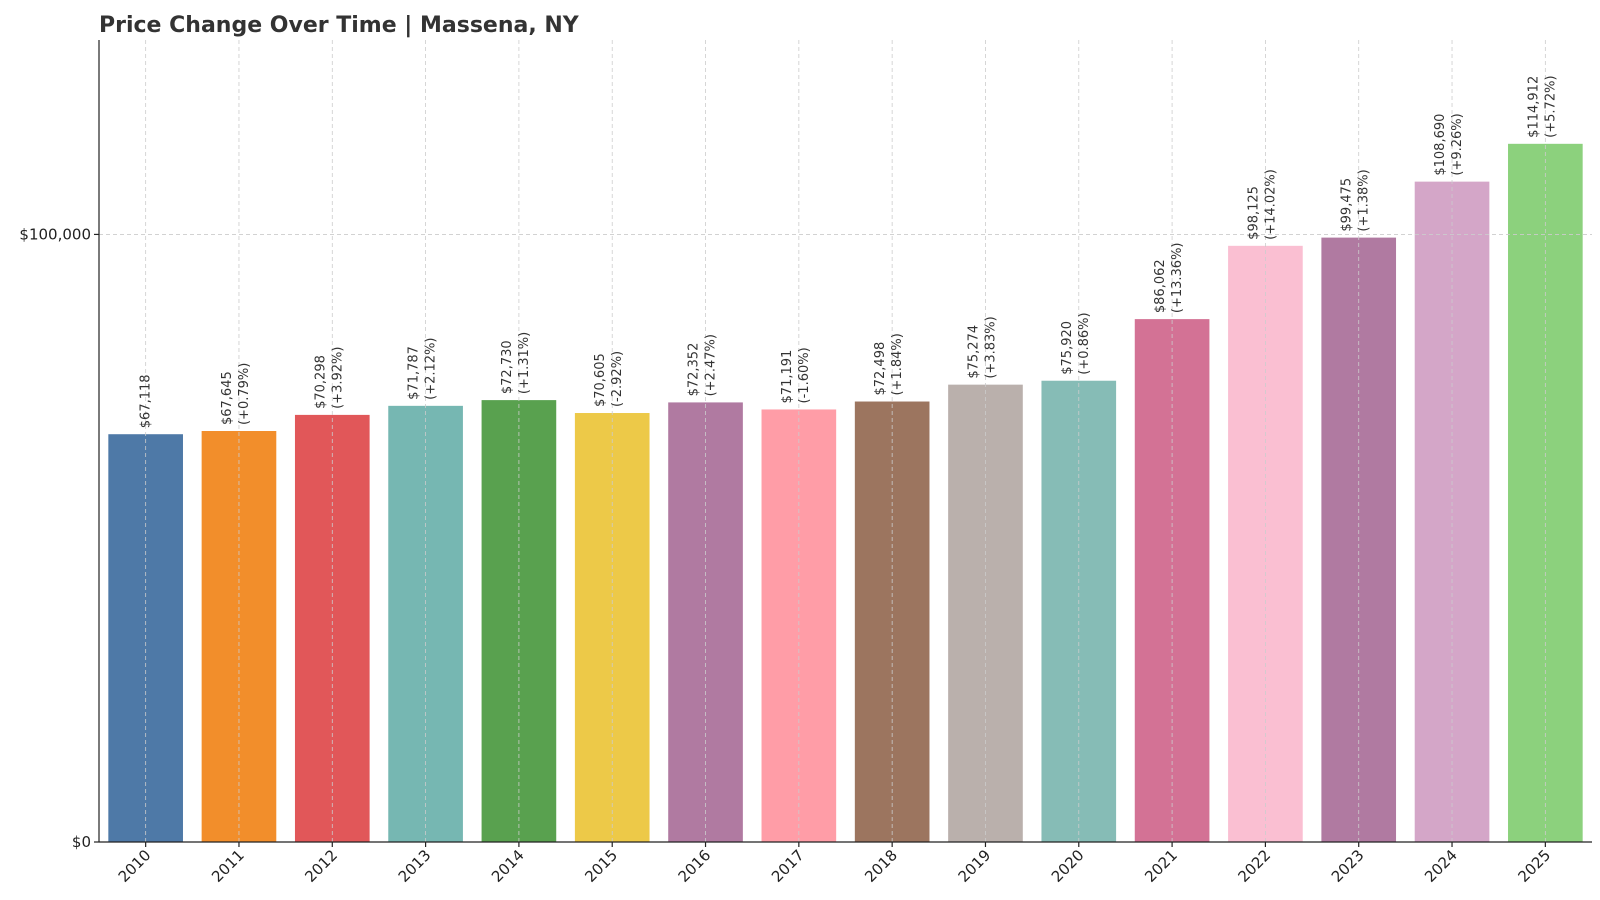  What do you see at coordinates (804, 375) in the screenshot?
I see `change-label-2017: (-1.60%)` at bounding box center [804, 375].